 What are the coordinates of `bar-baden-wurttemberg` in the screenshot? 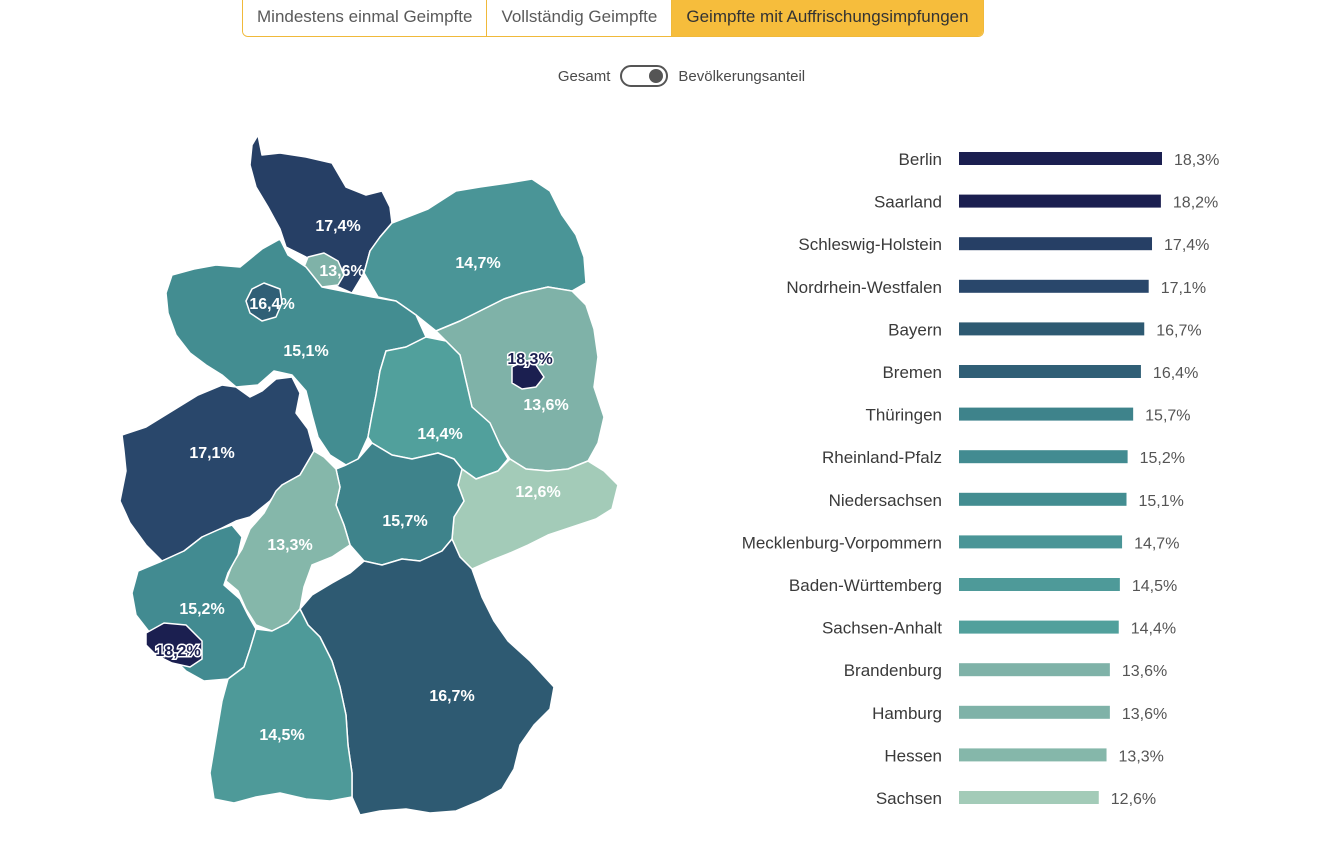 It's located at (1039, 584).